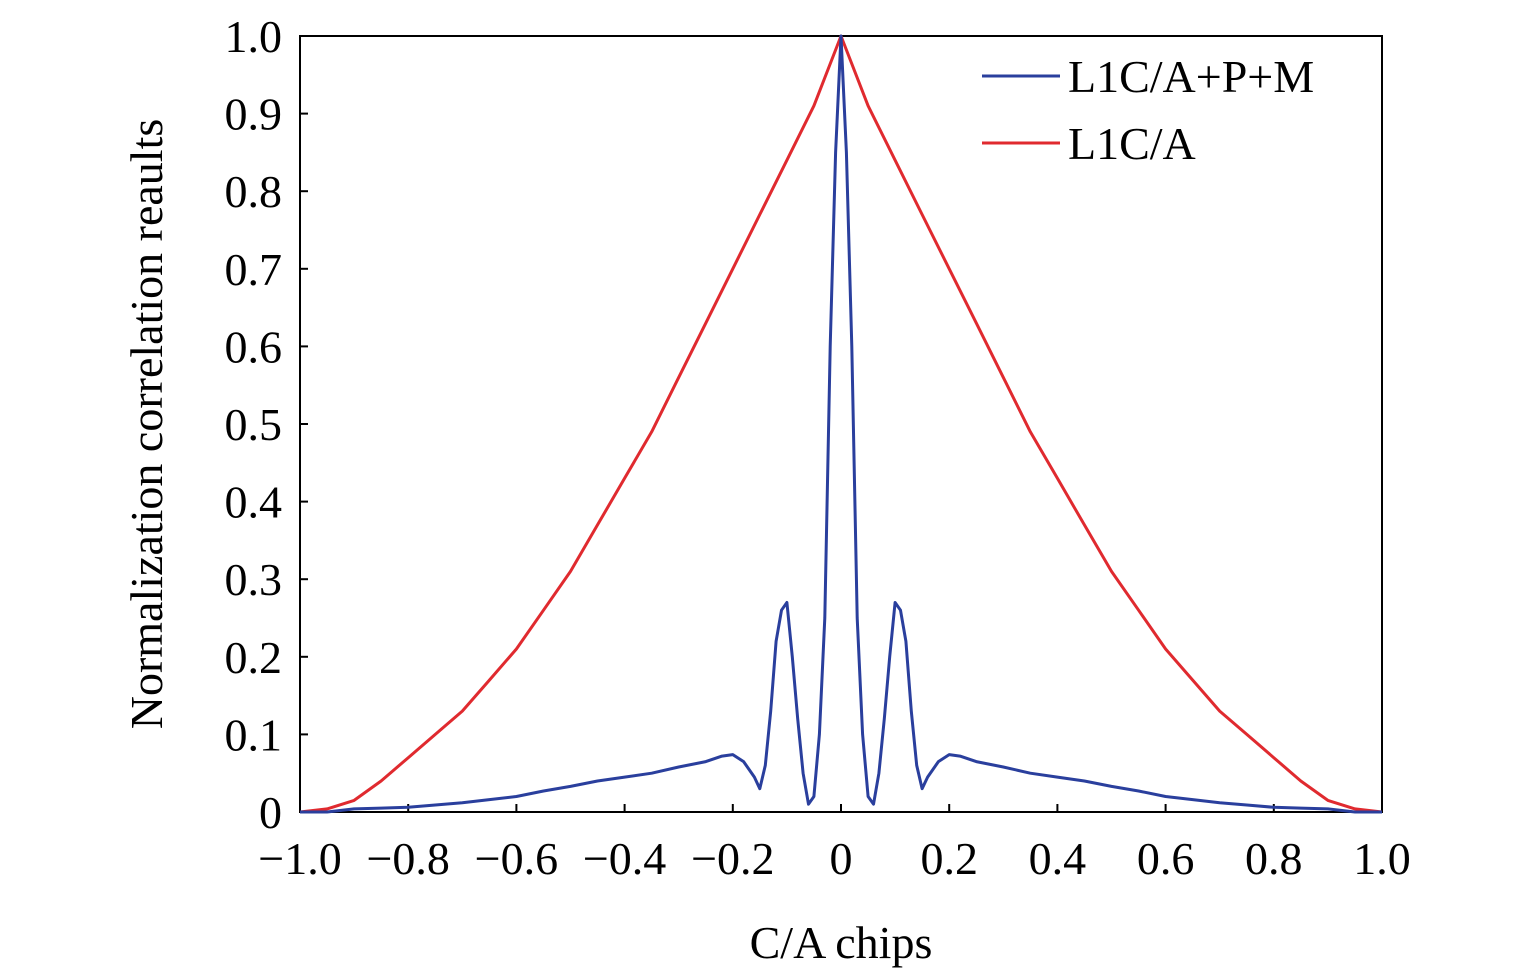 This screenshot has width=1535, height=980. I want to click on x-axis-title: C/A chips, so click(841, 942).